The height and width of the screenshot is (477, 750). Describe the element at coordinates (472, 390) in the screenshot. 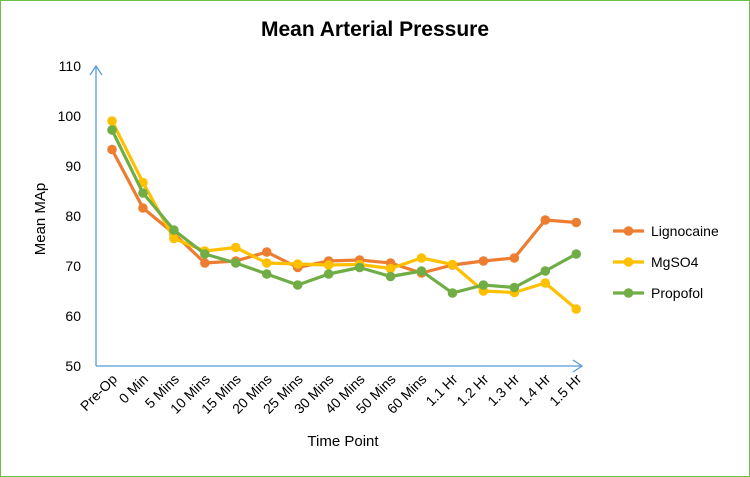

I see `x-tick-label: 1.2 Hr` at that location.